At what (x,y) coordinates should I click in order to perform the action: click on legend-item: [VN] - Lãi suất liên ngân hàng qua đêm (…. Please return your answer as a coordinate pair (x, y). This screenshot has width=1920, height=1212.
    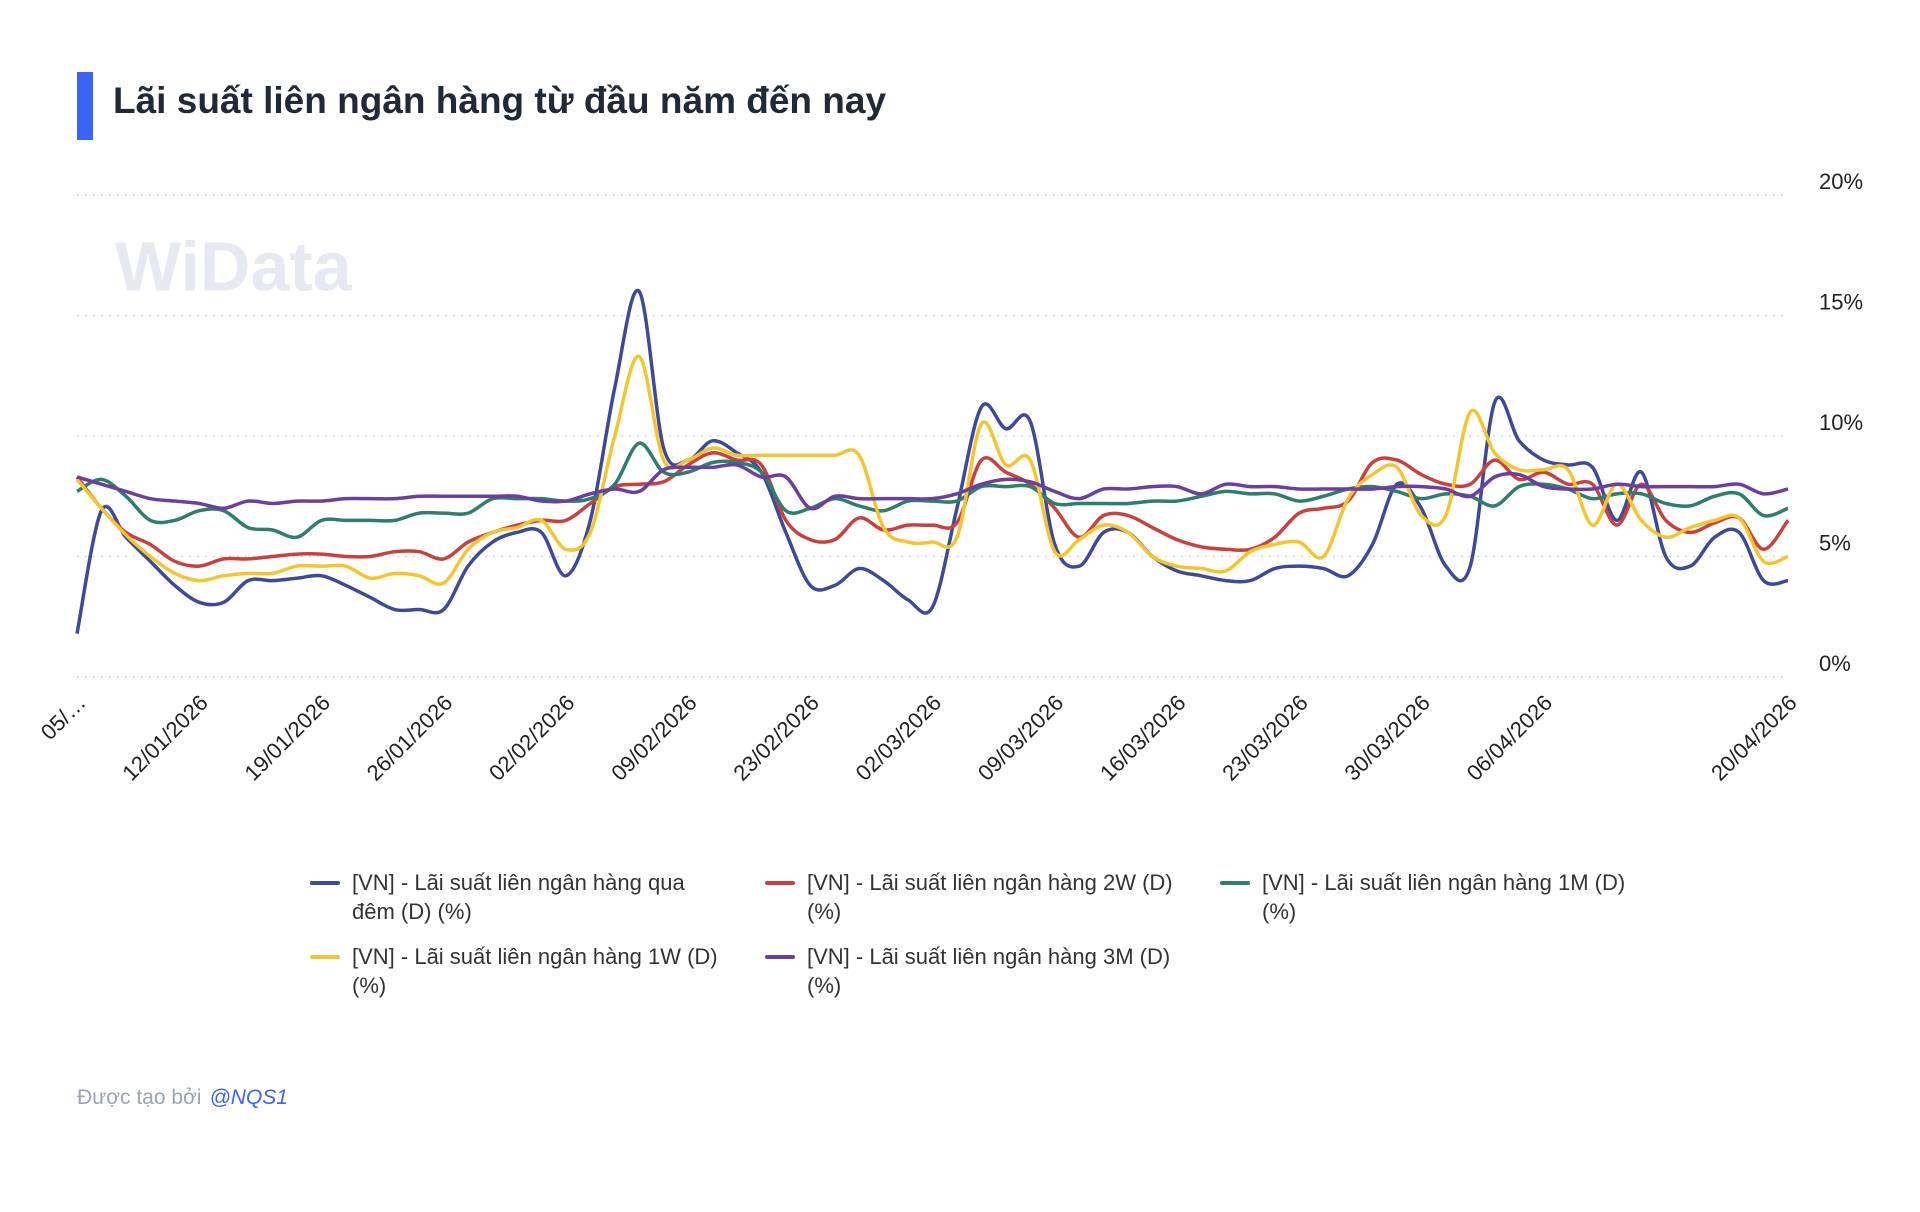
    Looking at the image, I should click on (520, 897).